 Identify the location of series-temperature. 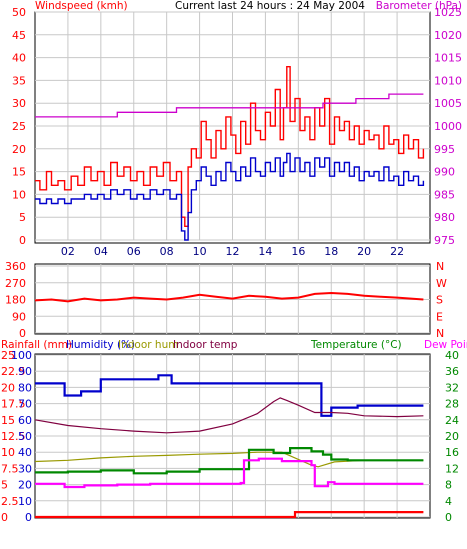
(229, 461).